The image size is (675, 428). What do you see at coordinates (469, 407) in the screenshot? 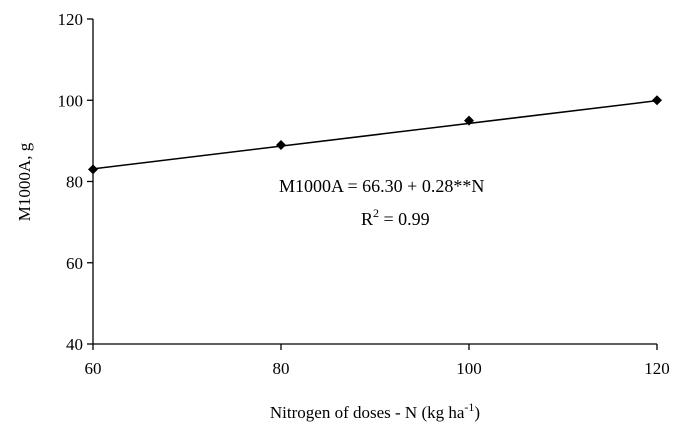
I see `x-axis-title-sup: -1` at bounding box center [469, 407].